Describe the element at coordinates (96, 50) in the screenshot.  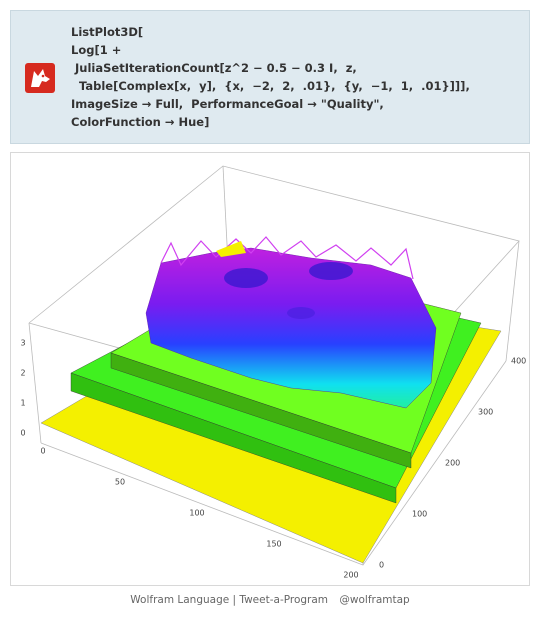
I see `code-line: Log[1 +` at that location.